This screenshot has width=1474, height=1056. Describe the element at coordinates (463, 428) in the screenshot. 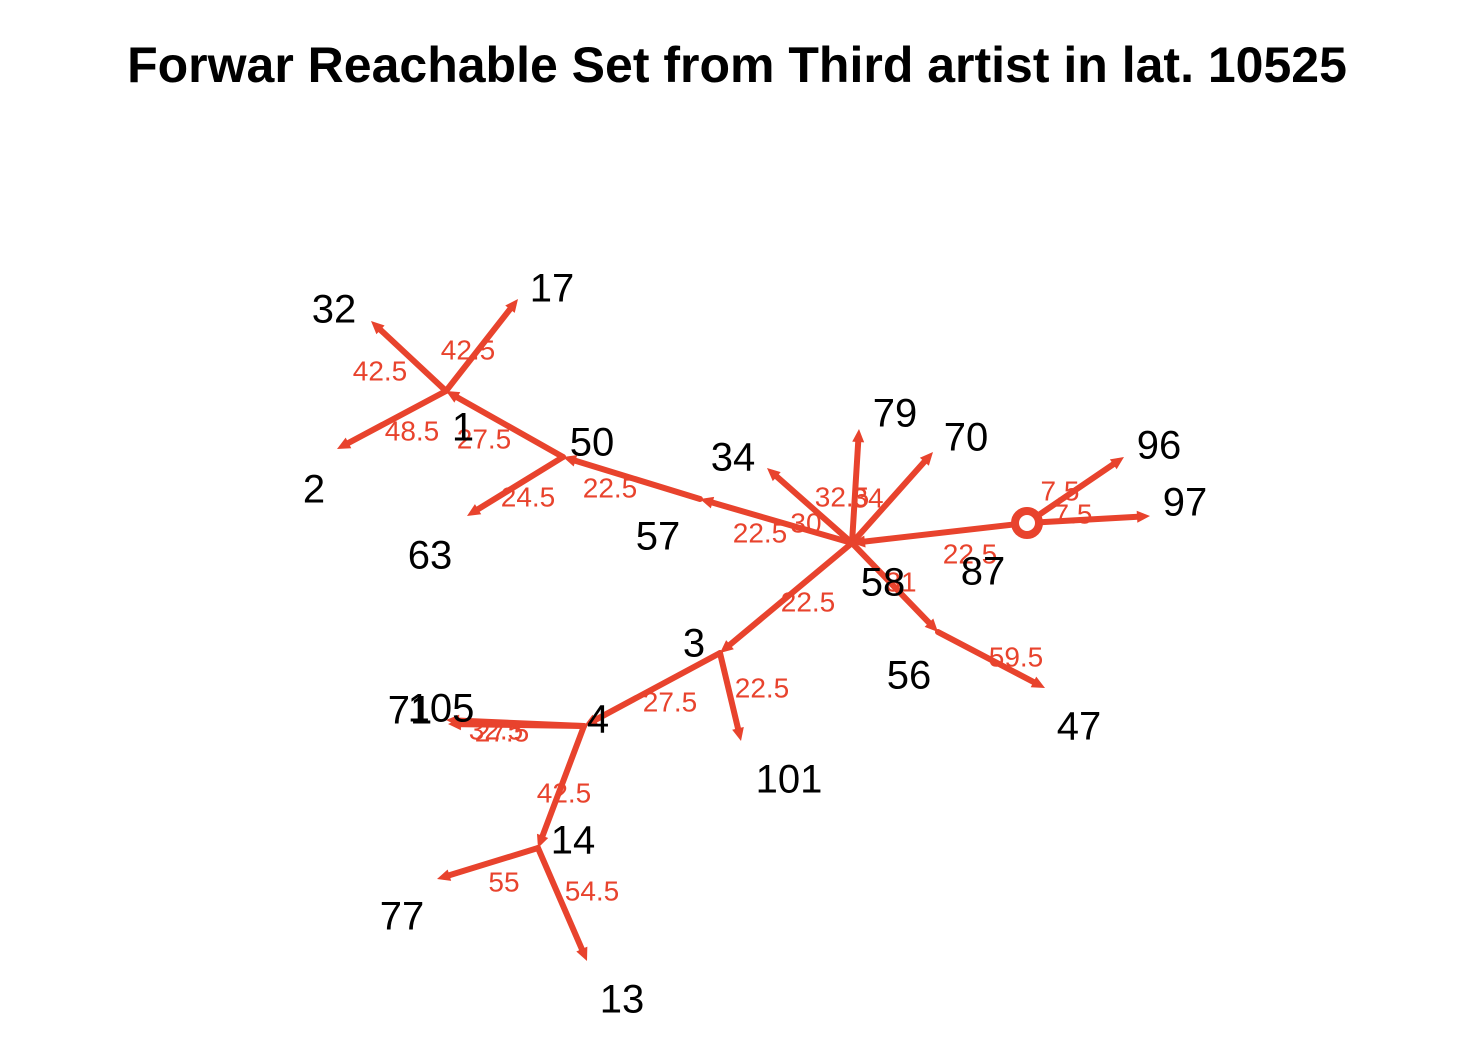

I see `node-label-1: 1` at that location.